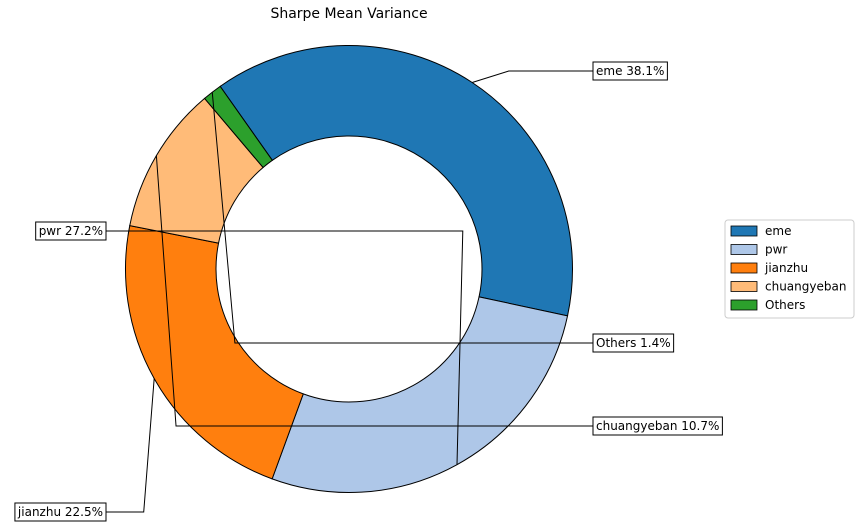 This screenshot has width=865, height=530. Describe the element at coordinates (744, 231) in the screenshot. I see `legend-swatch-eme` at that location.